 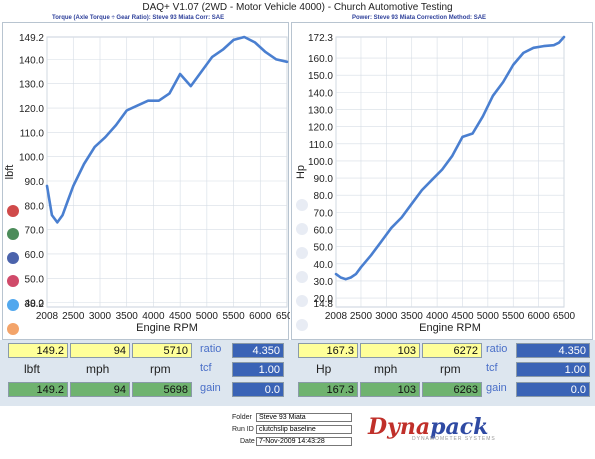 What do you see at coordinates (162, 350) in the screenshot?
I see `rpm-value-top: 5710` at bounding box center [162, 350].